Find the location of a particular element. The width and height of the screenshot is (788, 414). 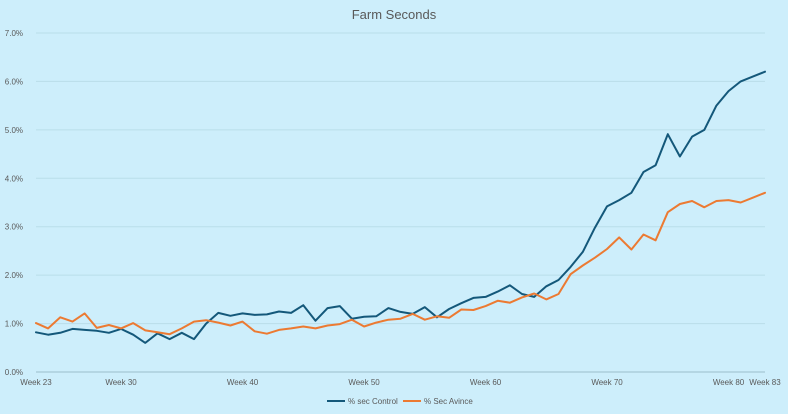

x-tick-label: Week 80 is located at coordinates (729, 382).